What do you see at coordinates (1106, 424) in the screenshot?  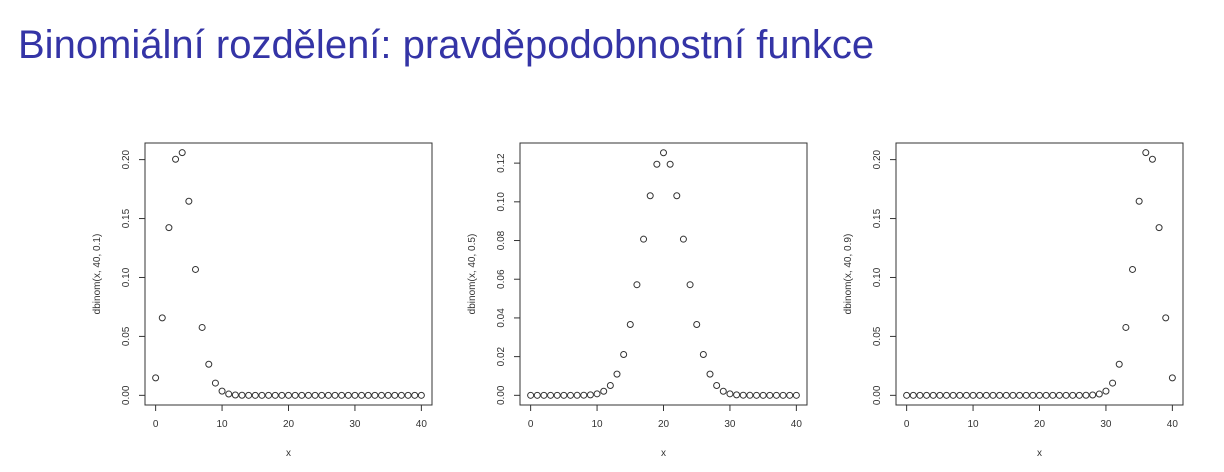 I see `x-tick-label: 30` at bounding box center [1106, 424].